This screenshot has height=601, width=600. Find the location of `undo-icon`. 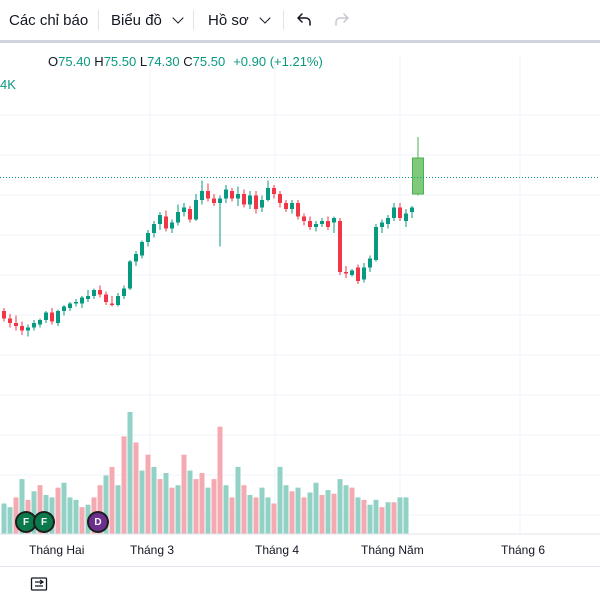

undo-icon is located at coordinates (304, 19).